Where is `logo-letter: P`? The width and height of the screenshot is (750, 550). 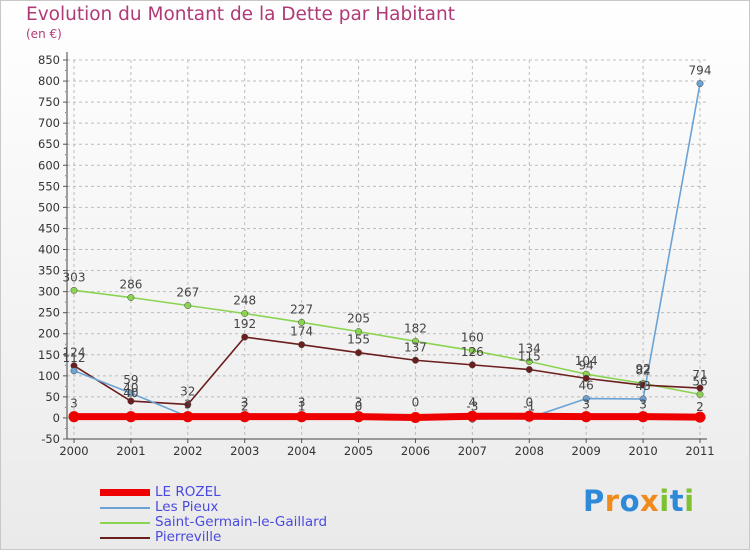
logo-letter: P is located at coordinates (594, 501).